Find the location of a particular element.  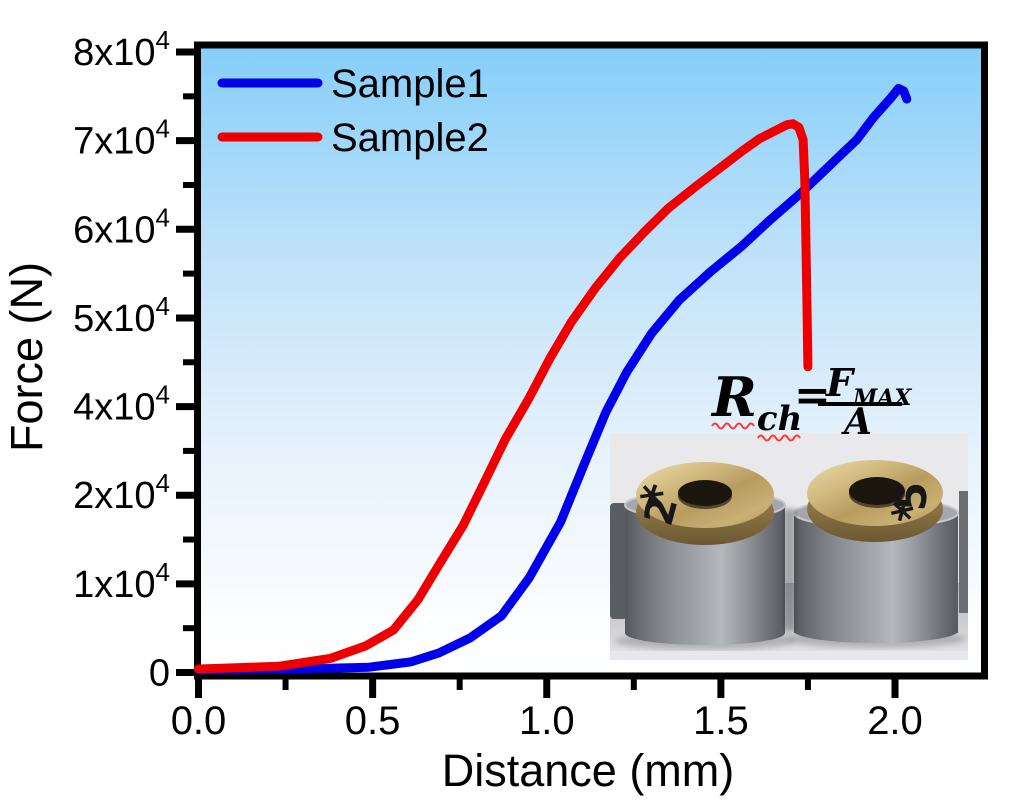

brass-ring-right: 5 * is located at coordinates (875, 503).